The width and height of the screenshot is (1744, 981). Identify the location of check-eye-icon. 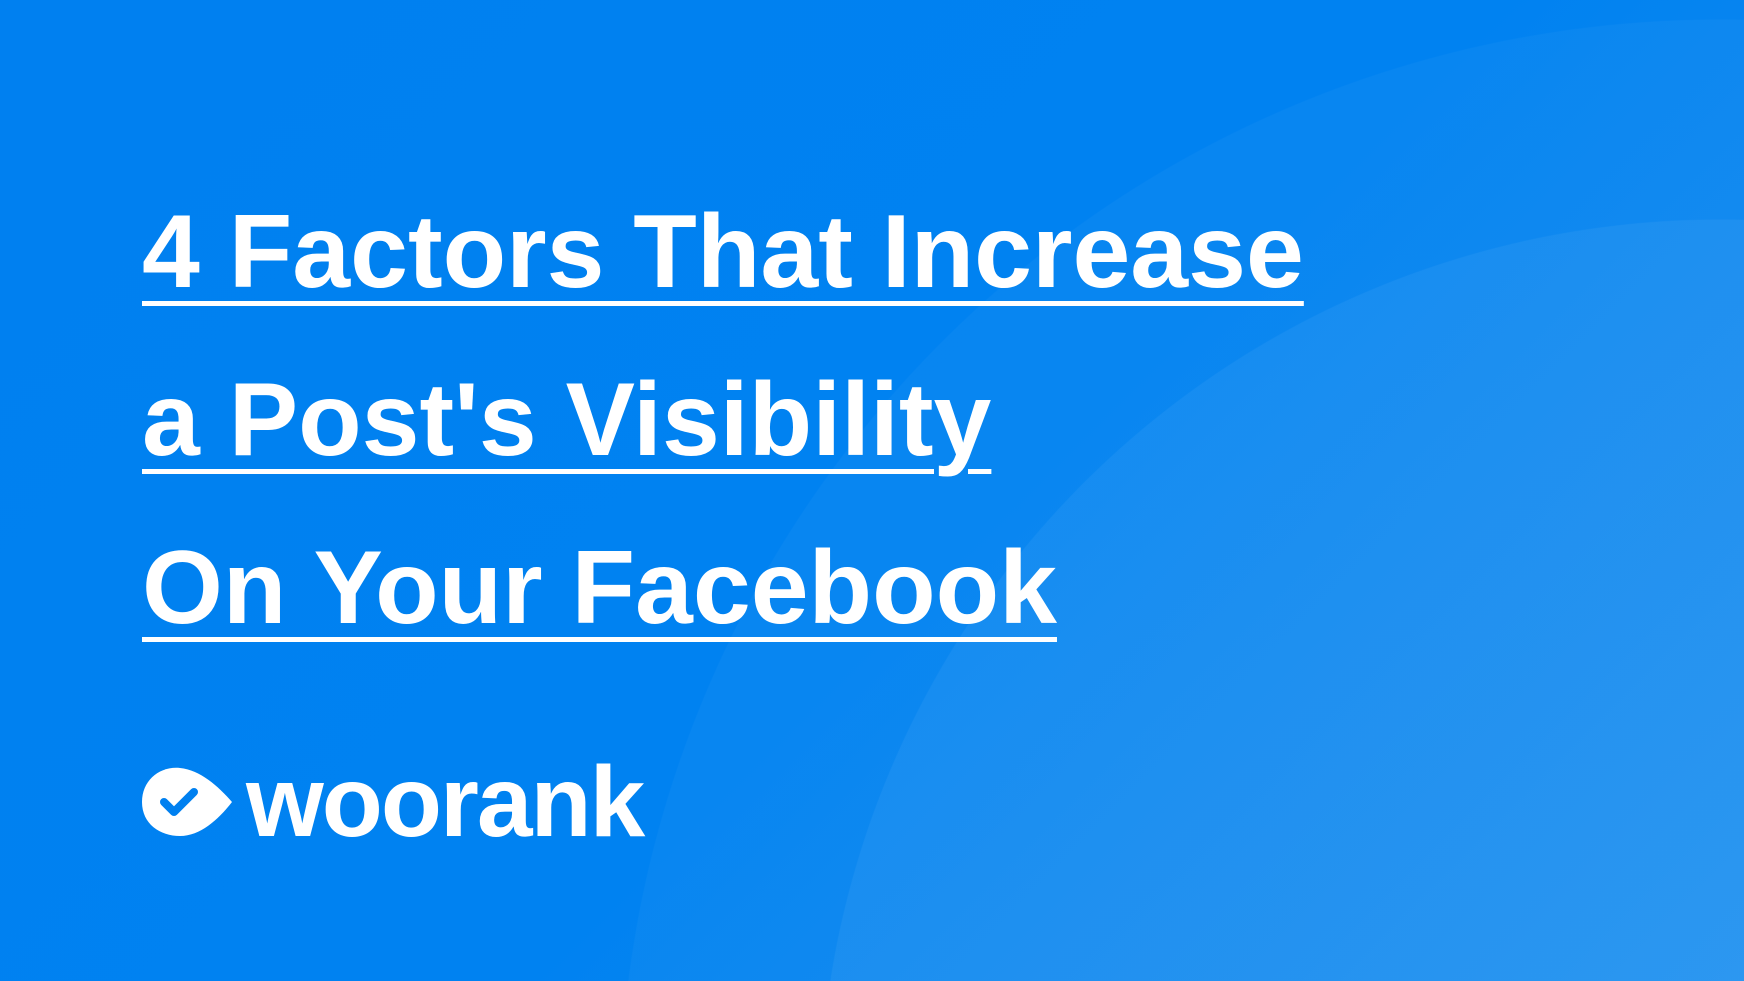
(187, 801).